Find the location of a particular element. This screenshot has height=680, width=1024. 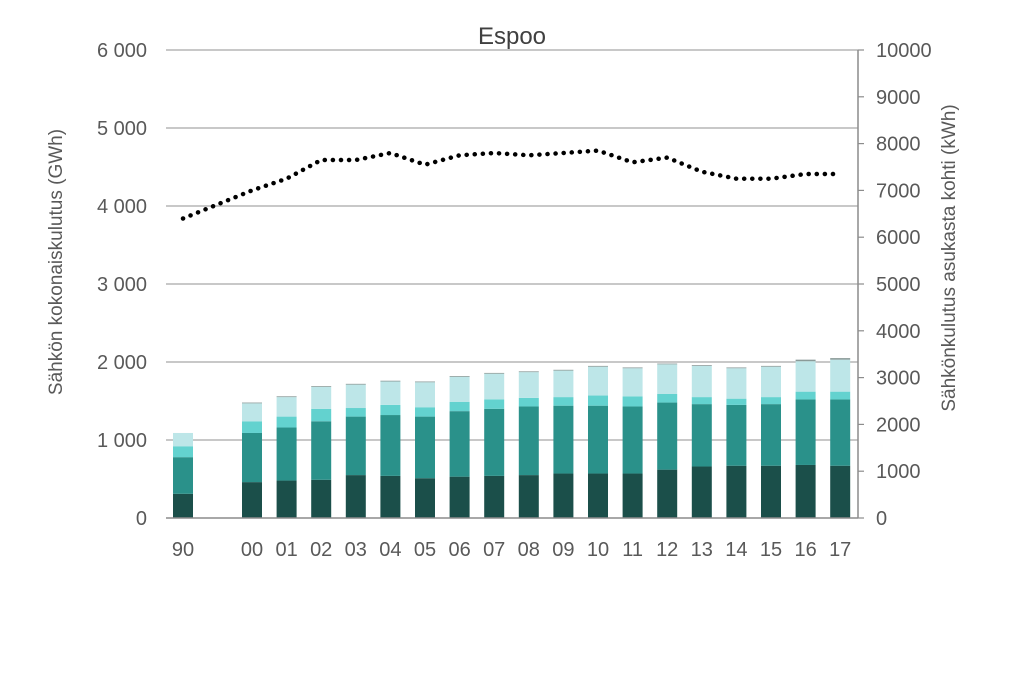

left-tick-label: 5 000 is located at coordinates (122, 129).